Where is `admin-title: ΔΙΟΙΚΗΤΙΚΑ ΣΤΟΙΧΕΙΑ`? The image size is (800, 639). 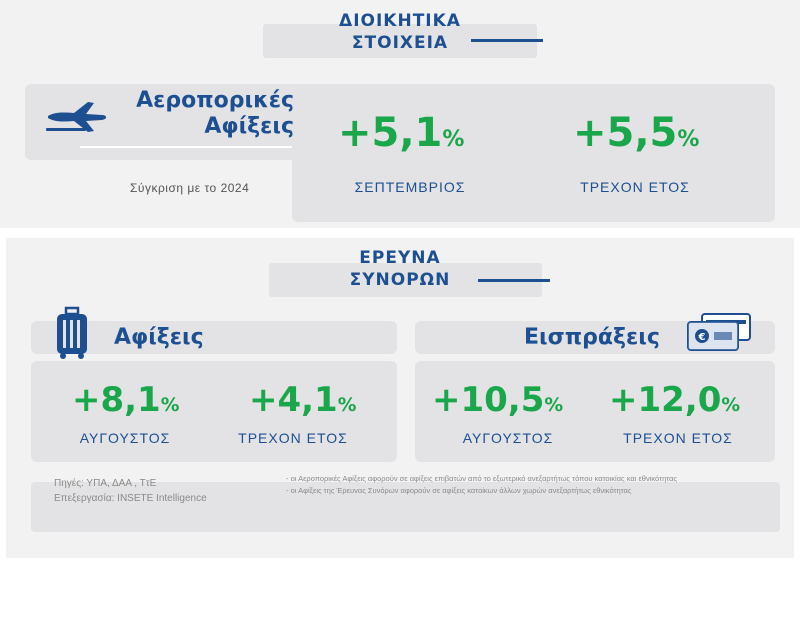
admin-title: ΔΙΟΙΚΗΤΙΚΑ ΣΤΟΙΧΕΙΑ is located at coordinates (400, 32).